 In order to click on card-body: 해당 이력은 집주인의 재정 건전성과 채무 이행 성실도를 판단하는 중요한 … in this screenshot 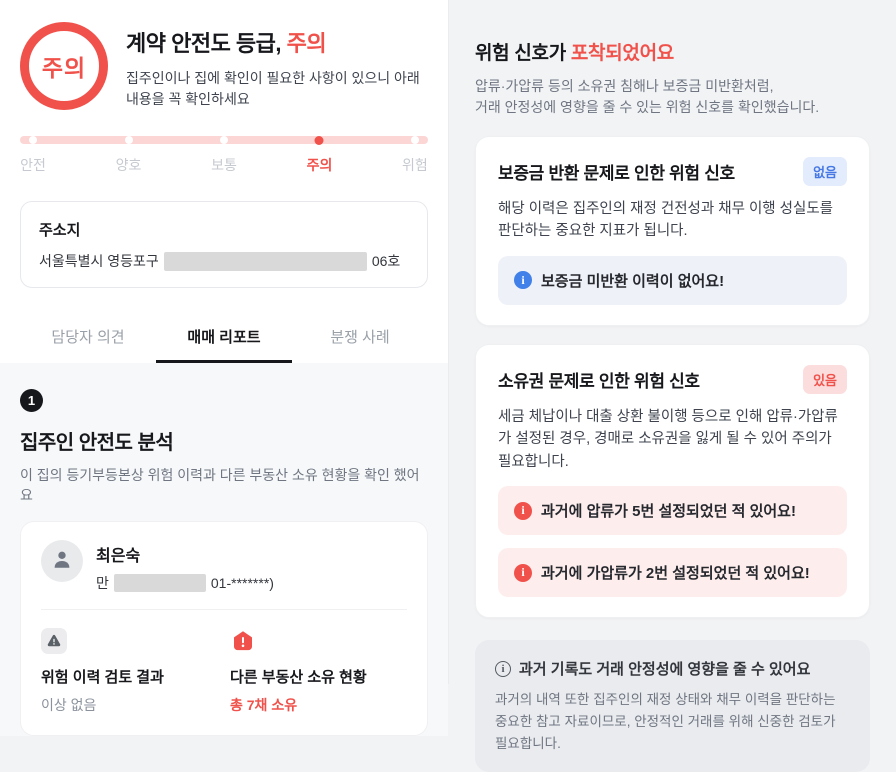, I will do `click(666, 220)`.